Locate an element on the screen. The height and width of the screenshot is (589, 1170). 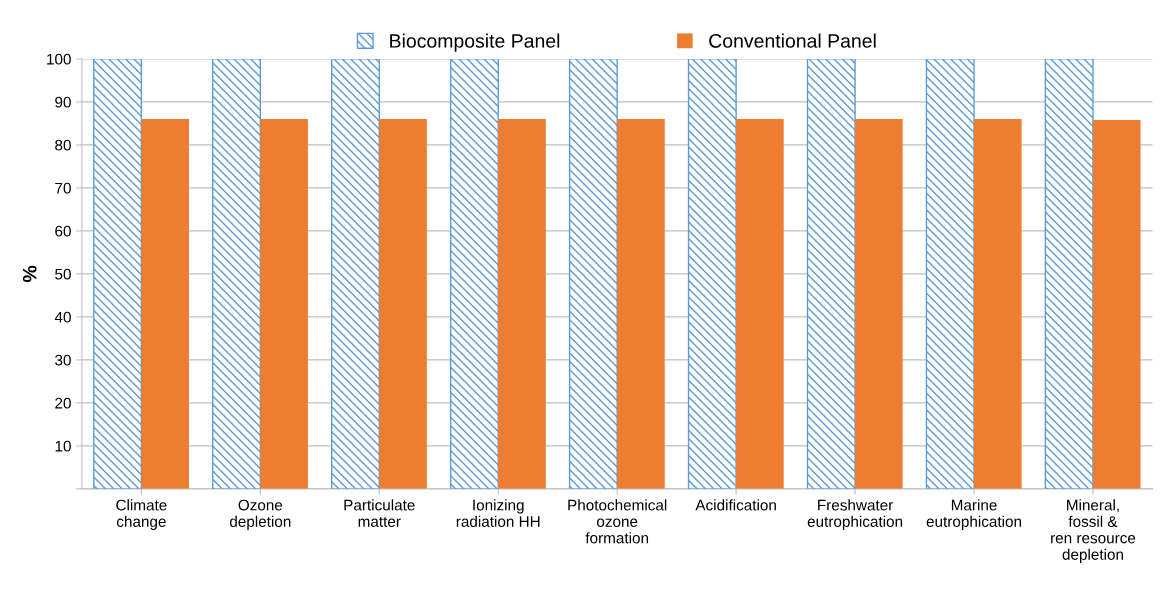
x-tick-label: Particulate matter is located at coordinates (379, 513).